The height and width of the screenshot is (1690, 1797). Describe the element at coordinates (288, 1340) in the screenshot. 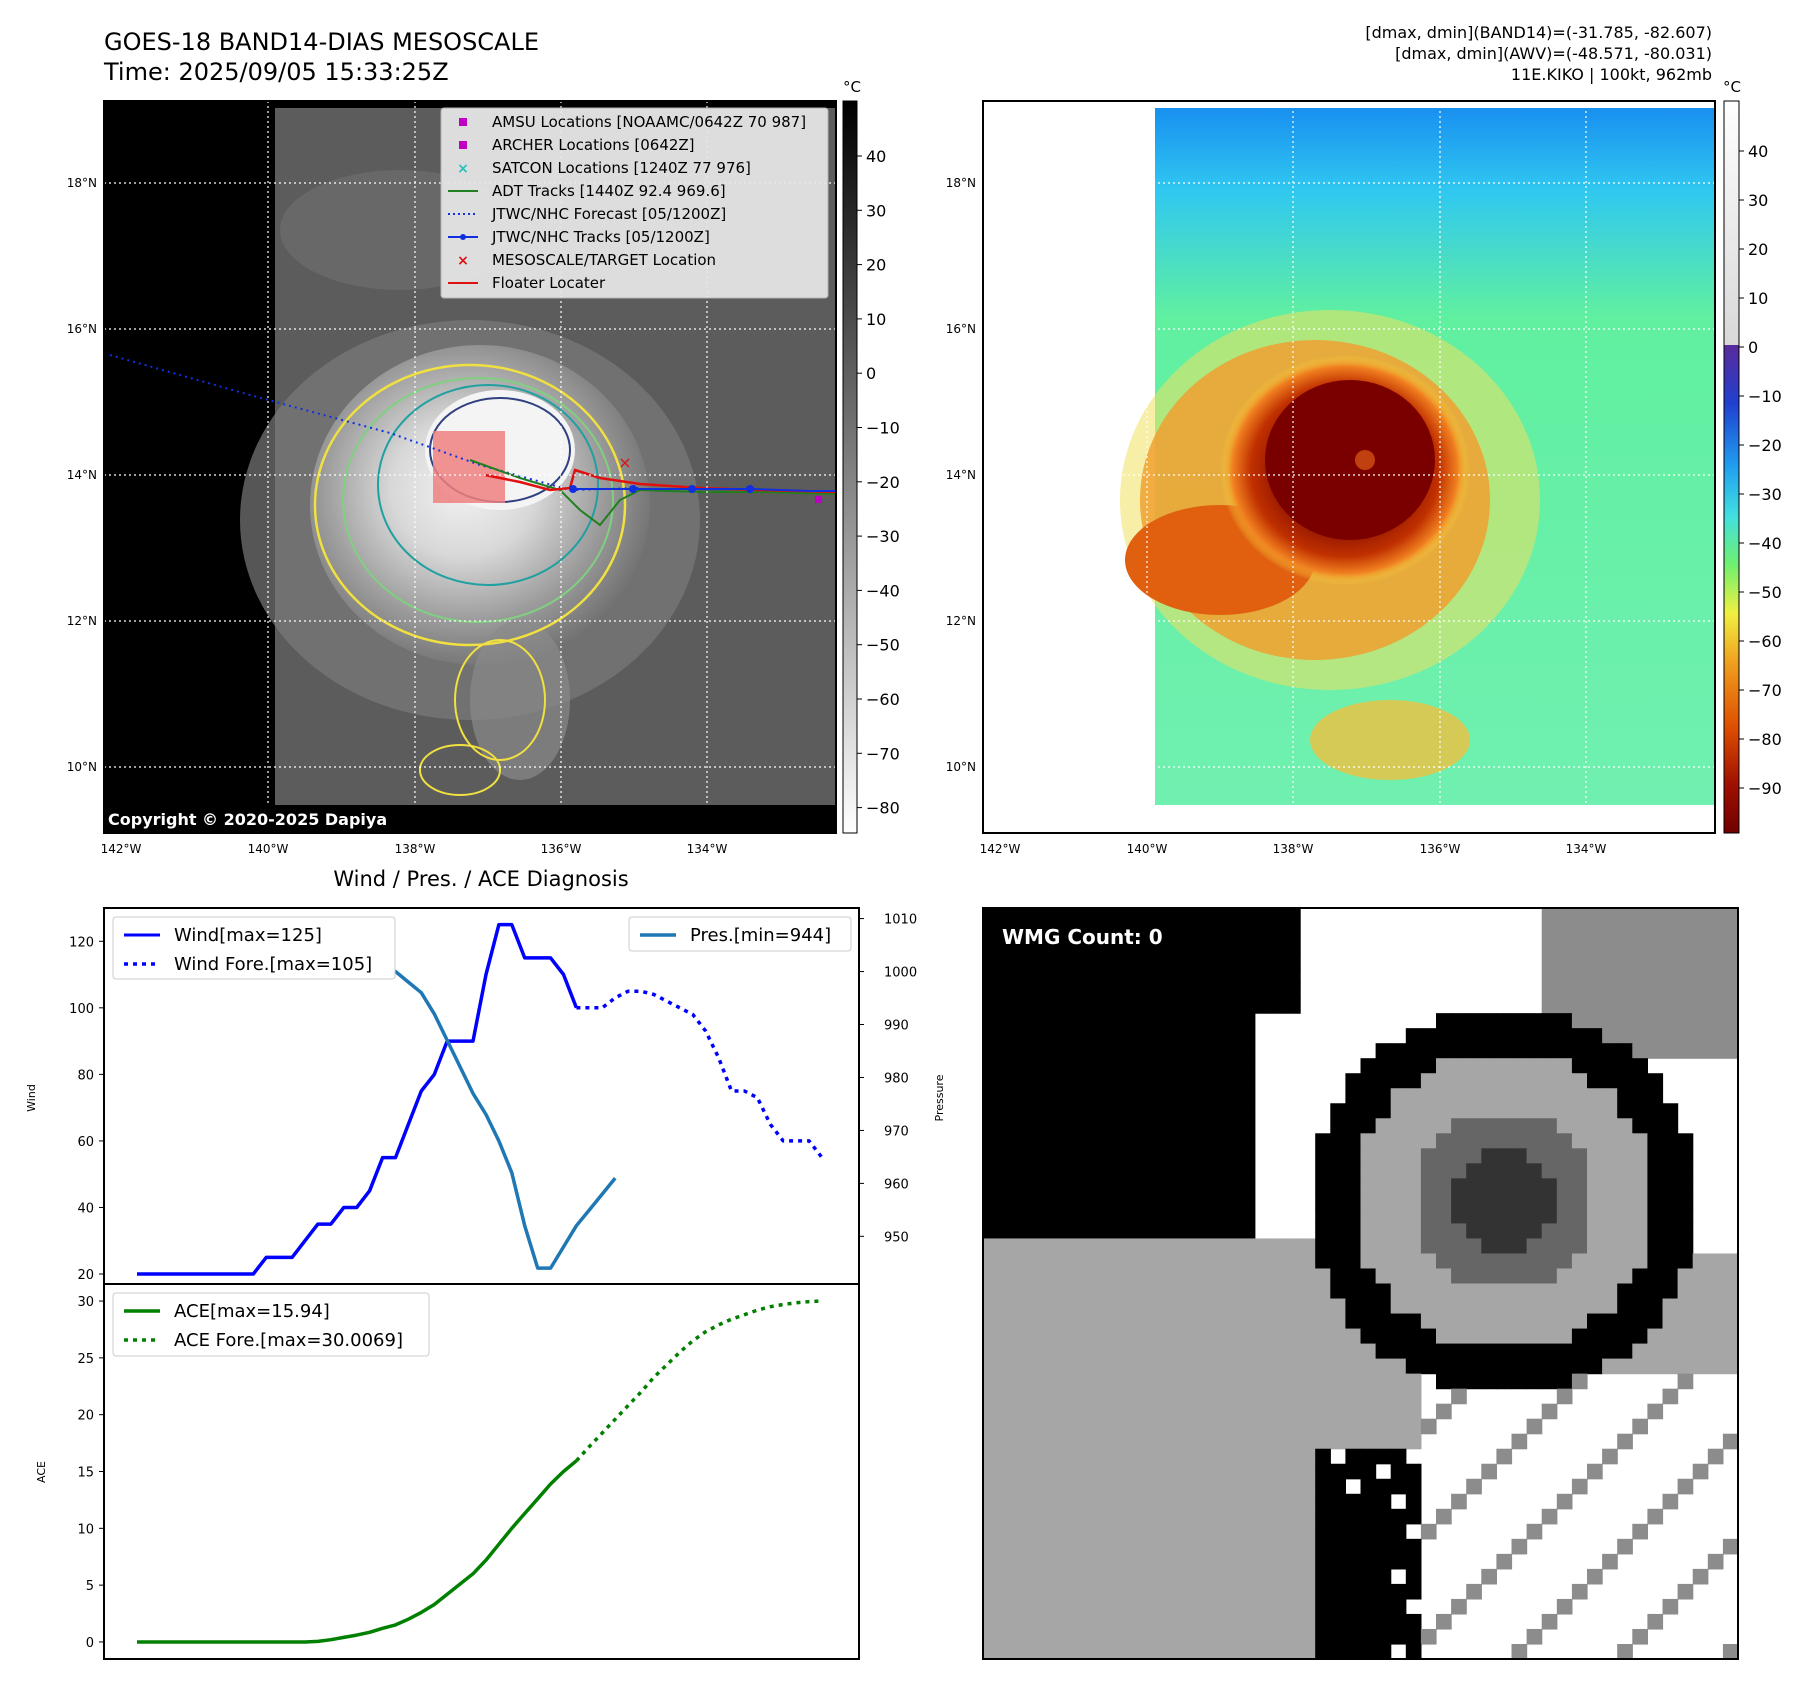

I see `ace-fore-legend-label: ACE Fore.[max=30.0069]` at that location.